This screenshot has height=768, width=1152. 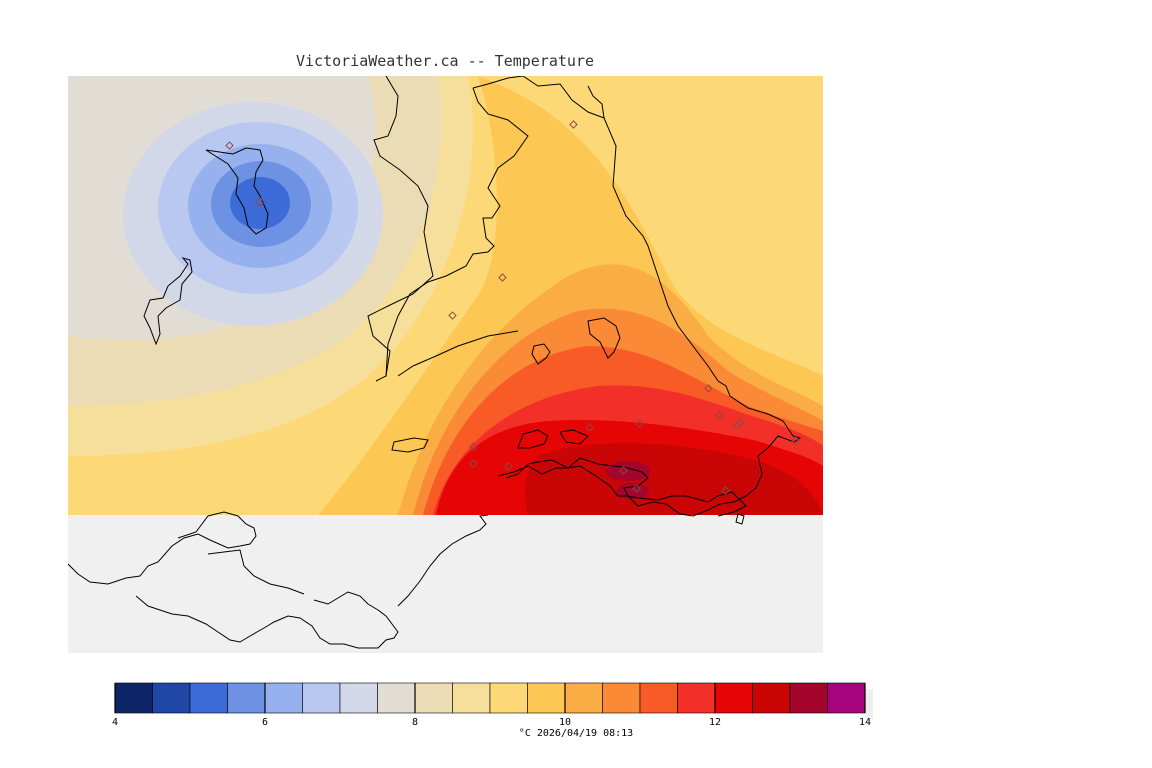 What do you see at coordinates (865, 722) in the screenshot?
I see `colorbar-tick-label: 14` at bounding box center [865, 722].